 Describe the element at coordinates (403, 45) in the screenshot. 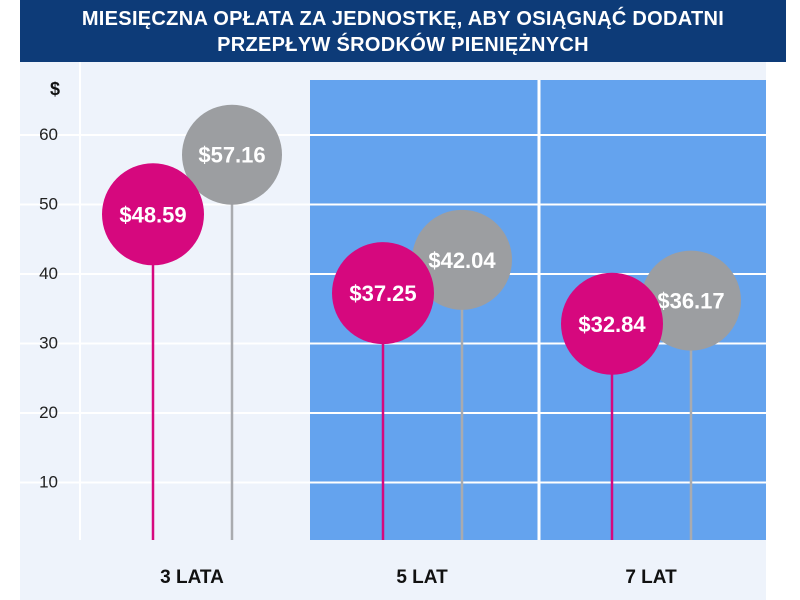

I see `chart-title-line-2: PRZEPŁYW ŚRODKÓW PIENIĘŻNYCH` at that location.